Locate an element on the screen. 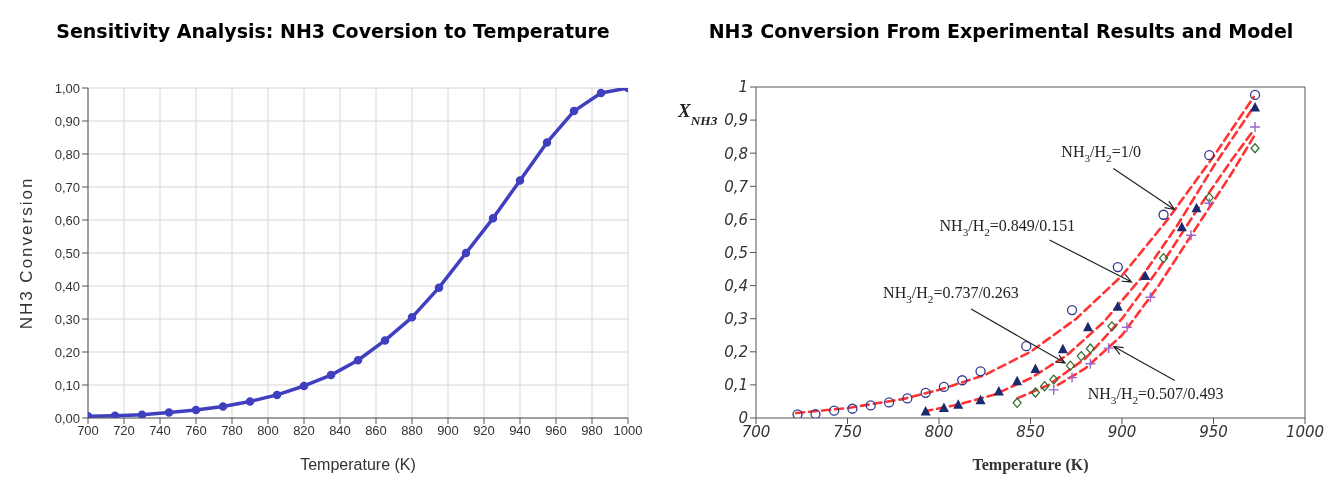 The width and height of the screenshot is (1331, 502). x-tick-label: 940 is located at coordinates (520, 431).